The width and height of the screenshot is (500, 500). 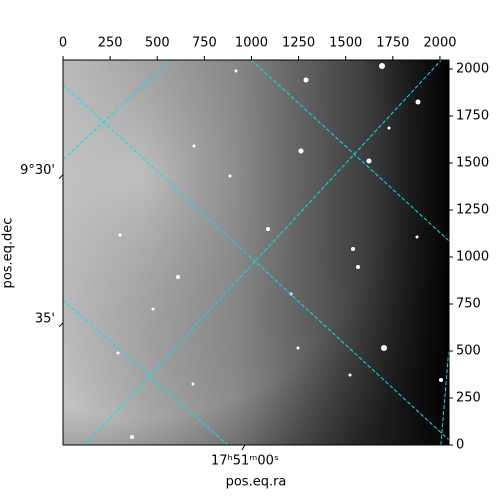 I want to click on x-tick-label: 1750, so click(x=392, y=43).